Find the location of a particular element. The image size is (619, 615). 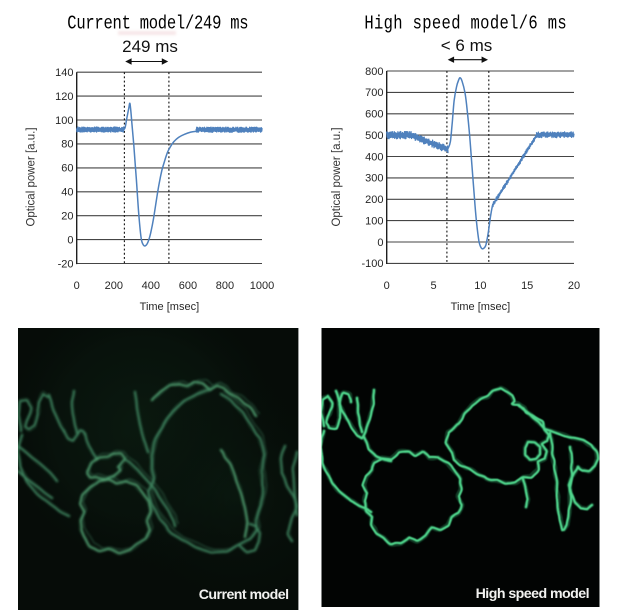

svg-text: 300 is located at coordinates (374, 179).